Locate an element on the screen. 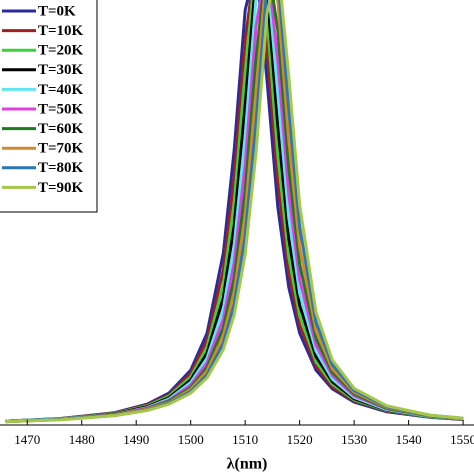  x-tick-label: 1540 is located at coordinates (409, 439).